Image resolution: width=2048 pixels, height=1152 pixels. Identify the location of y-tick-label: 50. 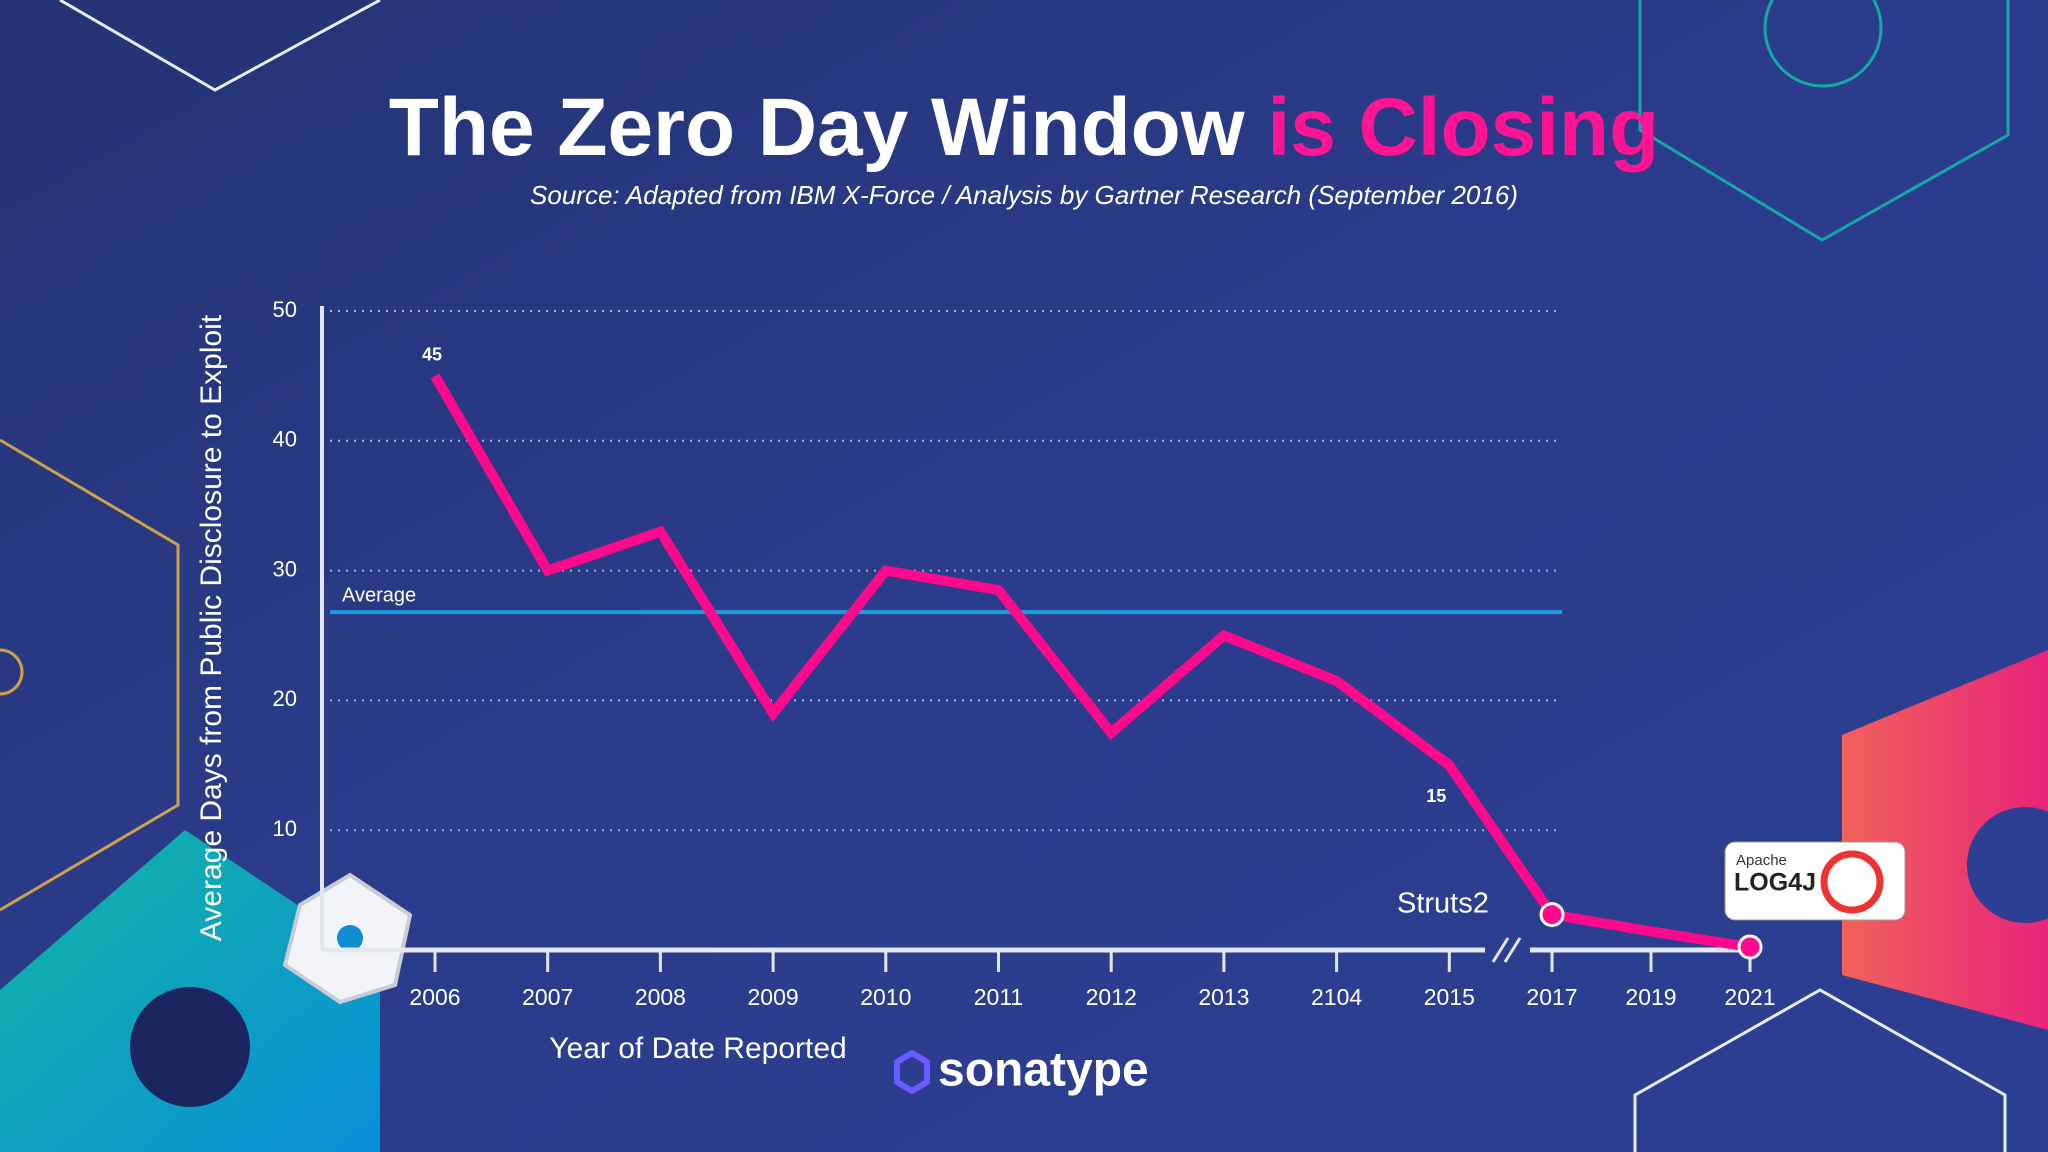
(285, 309).